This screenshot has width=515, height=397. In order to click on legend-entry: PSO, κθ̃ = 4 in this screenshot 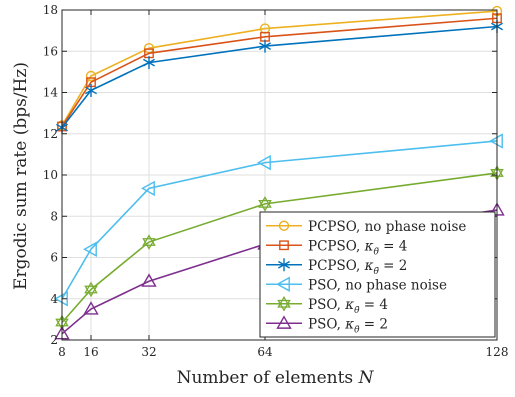, I will do `click(327, 305)`.